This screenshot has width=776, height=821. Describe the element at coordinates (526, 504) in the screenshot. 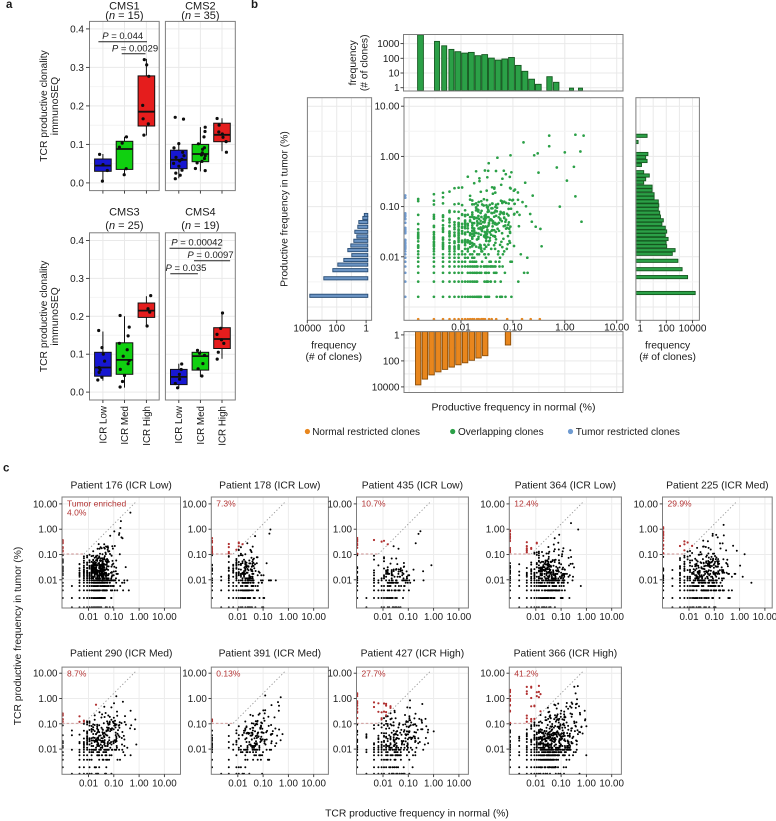

I see `svg-text: 12.4%` at that location.